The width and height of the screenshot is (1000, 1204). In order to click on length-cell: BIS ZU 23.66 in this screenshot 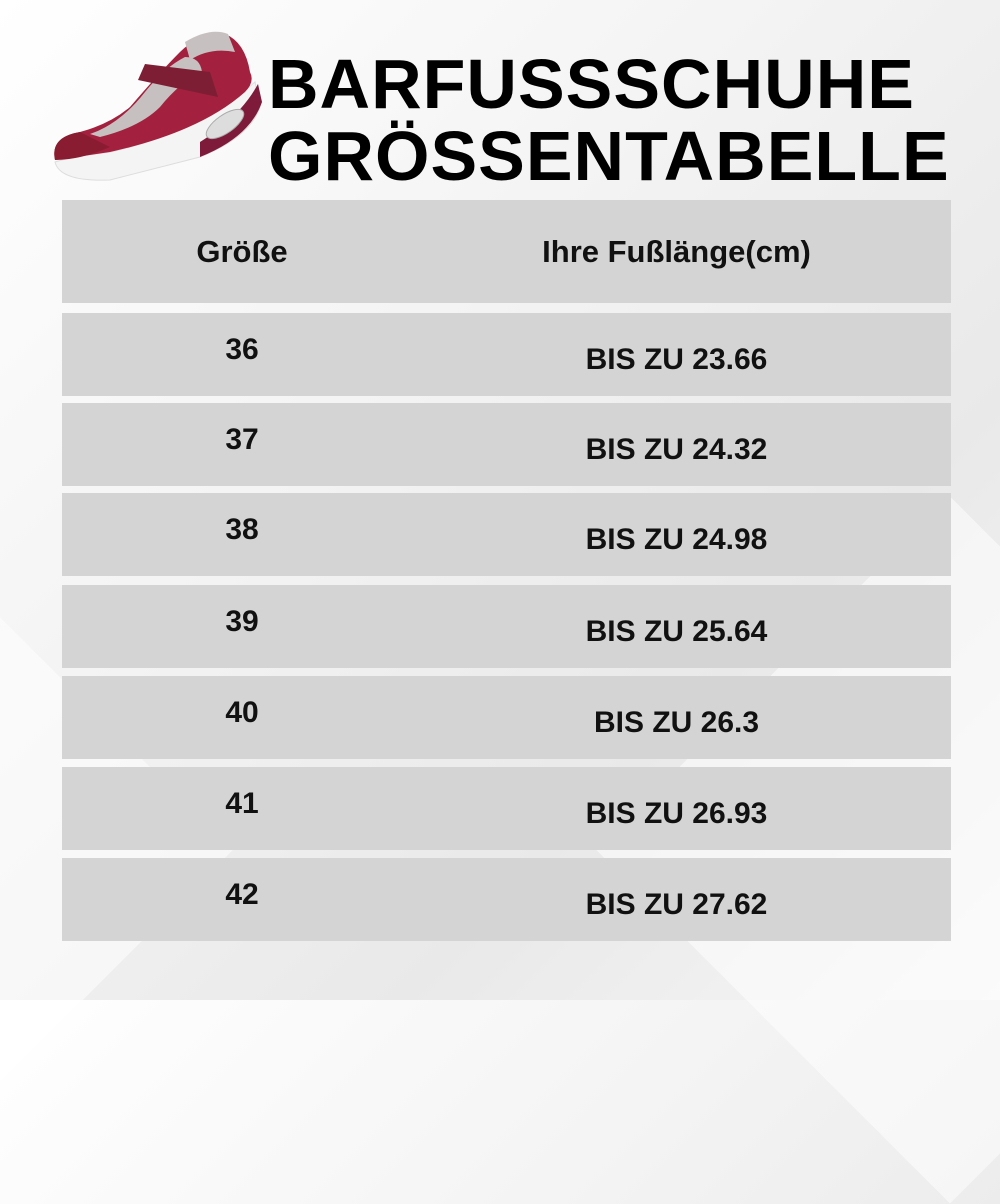, I will do `click(676, 359)`.